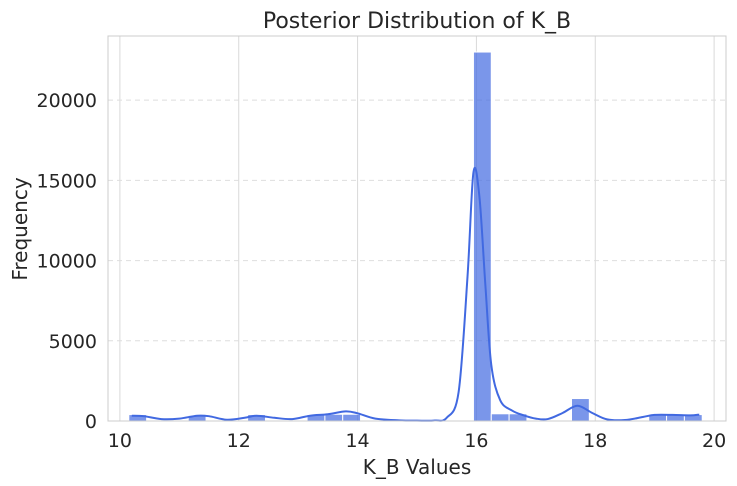  Describe the element at coordinates (120, 441) in the screenshot. I see `x-tick-label: 10` at that location.